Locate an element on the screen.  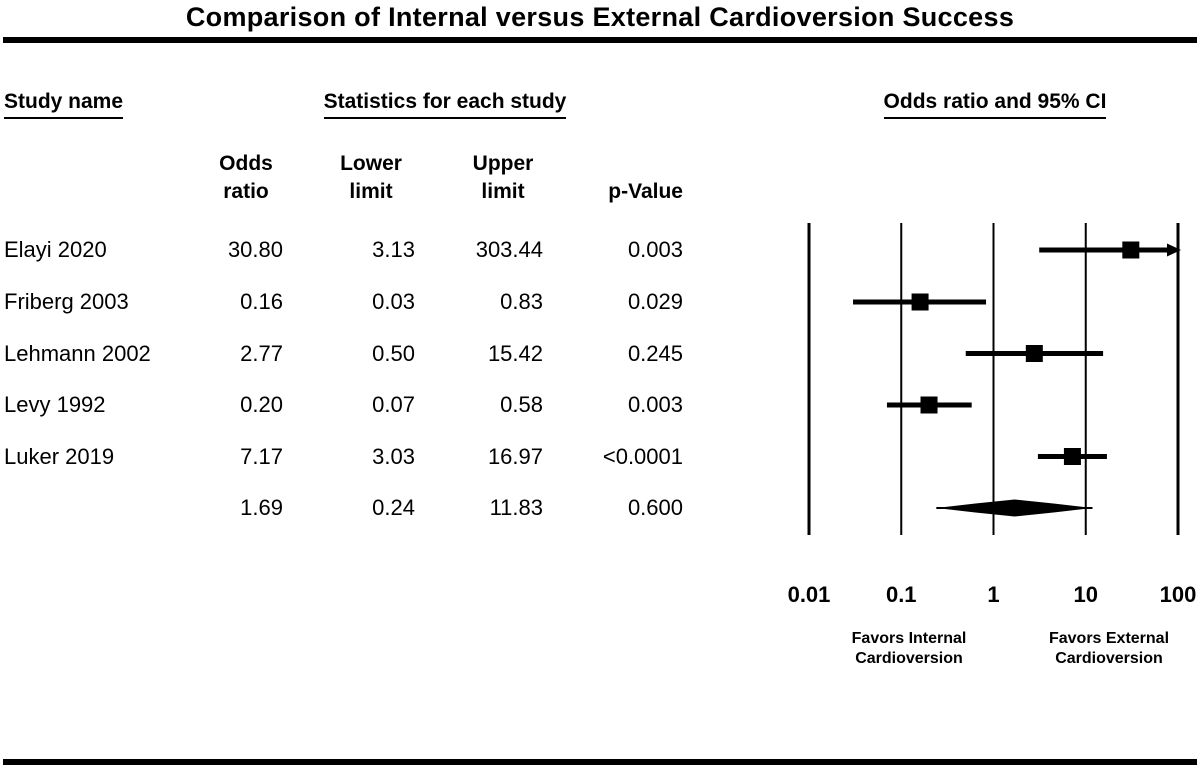
favors-internal-line2: Cardioversion is located at coordinates (909, 658).